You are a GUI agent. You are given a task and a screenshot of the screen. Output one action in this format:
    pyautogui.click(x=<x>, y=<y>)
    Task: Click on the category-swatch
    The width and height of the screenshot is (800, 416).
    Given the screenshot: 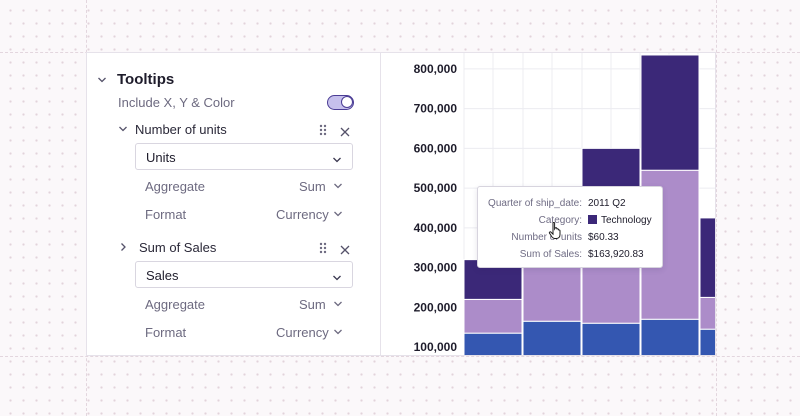 What is the action you would take?
    pyautogui.click(x=592, y=219)
    